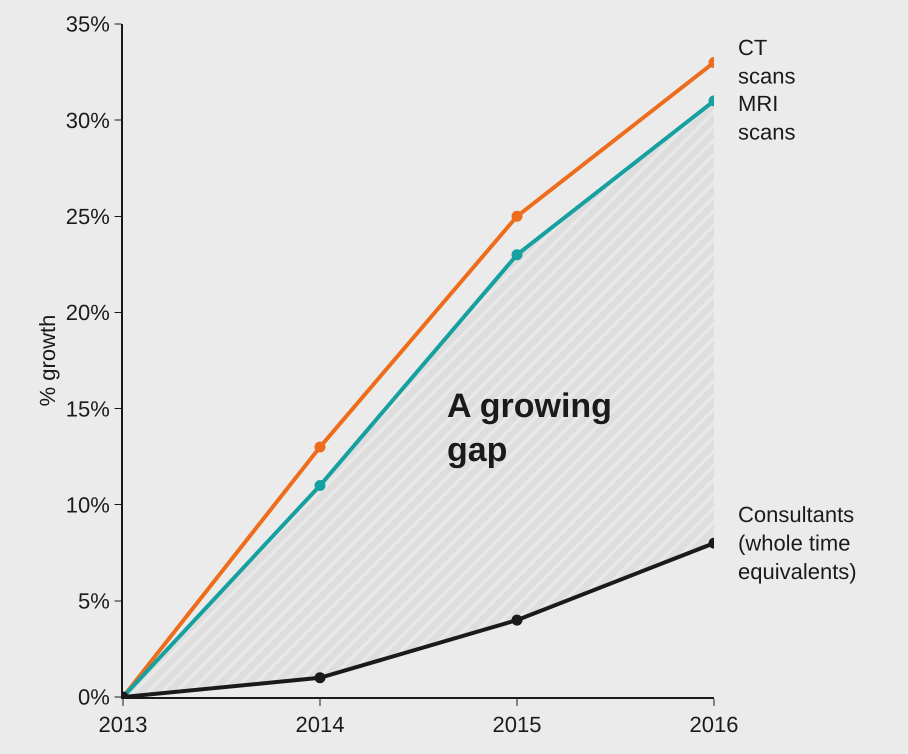  Describe the element at coordinates (529, 428) in the screenshot. I see `annotation: A growing gap` at that location.